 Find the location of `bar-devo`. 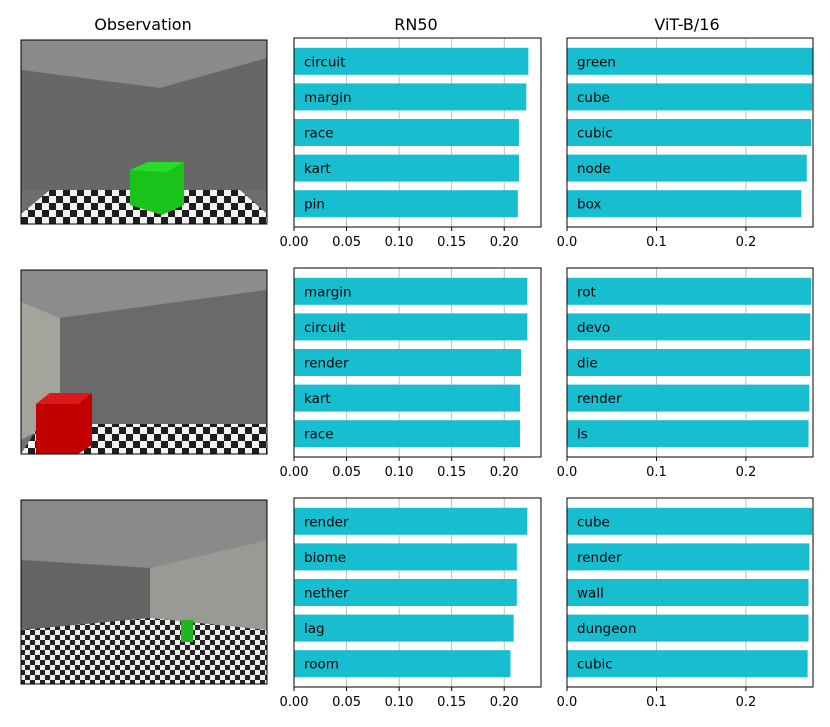

bar-devo is located at coordinates (689, 327).